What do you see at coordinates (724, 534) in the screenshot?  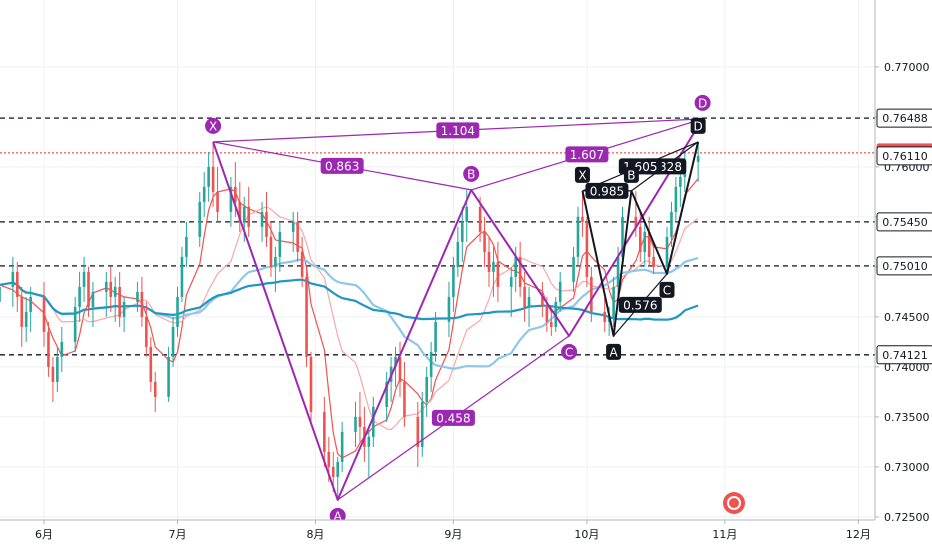 I see `x-tick-label: 11月` at bounding box center [724, 534].